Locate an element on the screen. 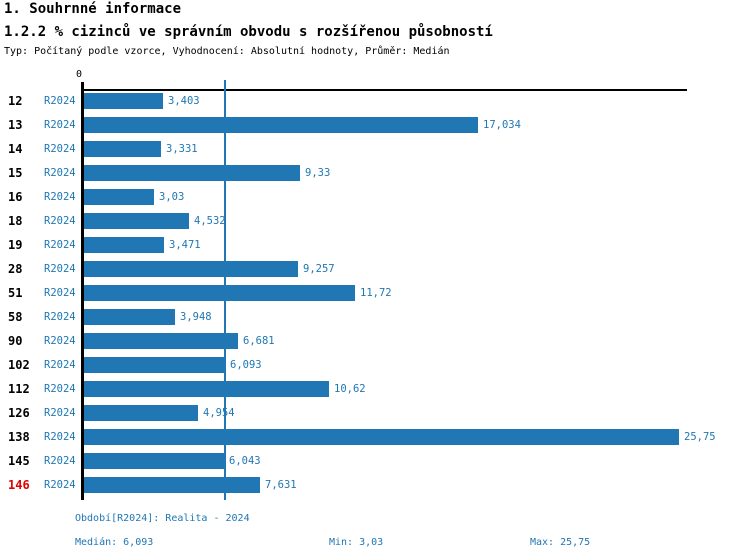 Image resolution: width=750 pixels, height=560 pixels. row-category-label: 19 is located at coordinates (15, 245).